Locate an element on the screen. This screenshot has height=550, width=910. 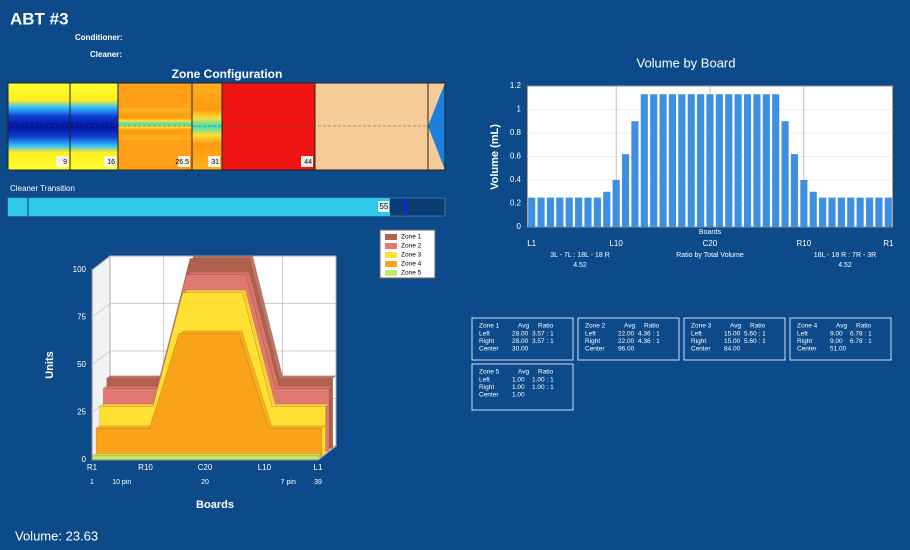
legend-label: Zone 2 is located at coordinates (411, 246).